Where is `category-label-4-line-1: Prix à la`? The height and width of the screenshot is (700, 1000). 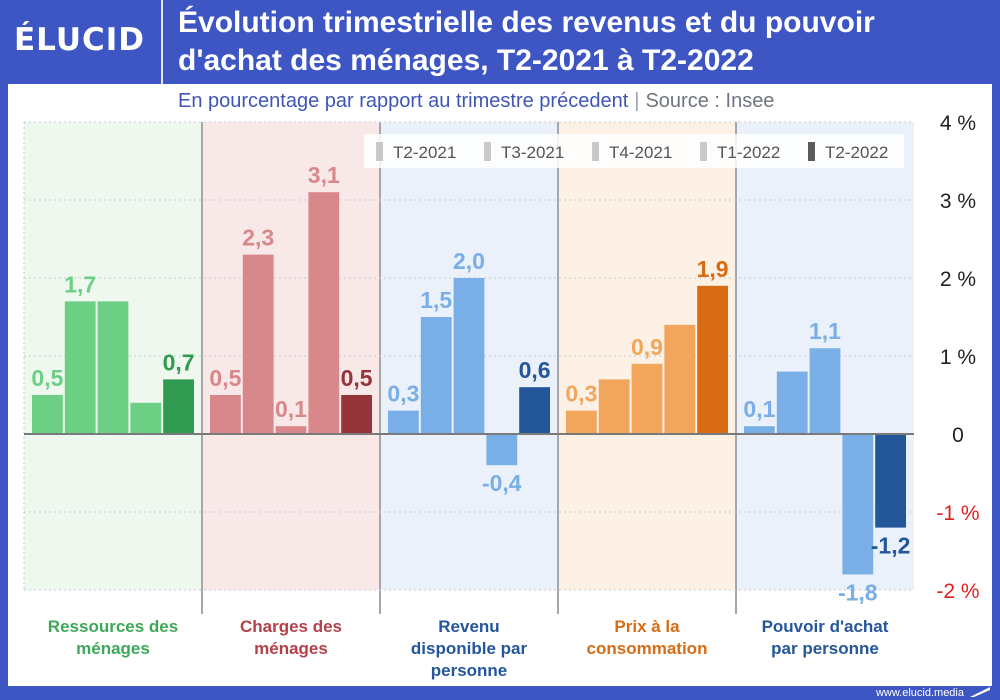 category-label-4-line-1: Prix à la is located at coordinates (647, 626).